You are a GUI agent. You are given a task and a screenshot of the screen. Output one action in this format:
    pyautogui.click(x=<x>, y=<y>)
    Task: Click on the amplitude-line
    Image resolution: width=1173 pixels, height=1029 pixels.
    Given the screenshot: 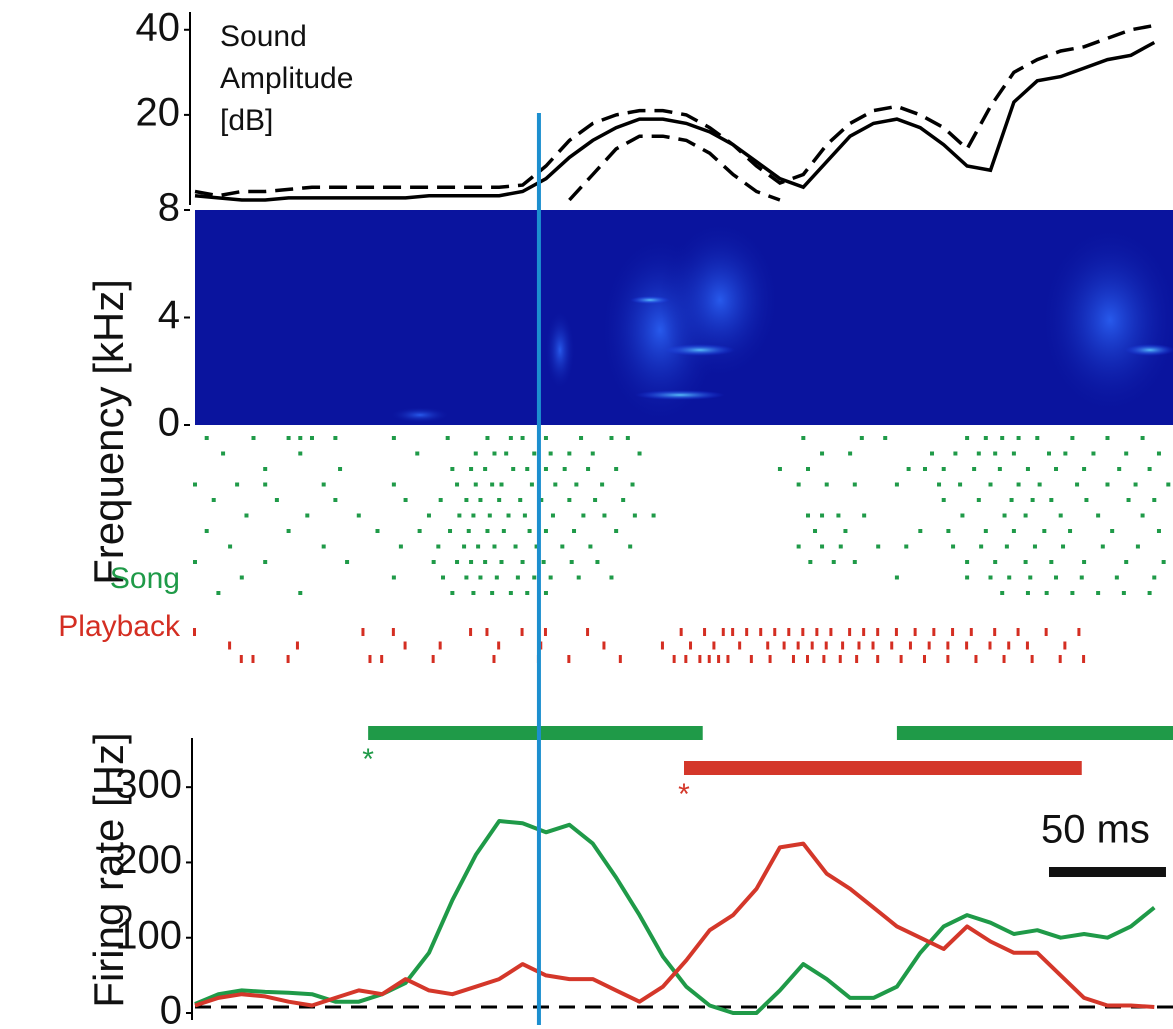 What is the action you would take?
    pyautogui.click(x=674, y=168)
    